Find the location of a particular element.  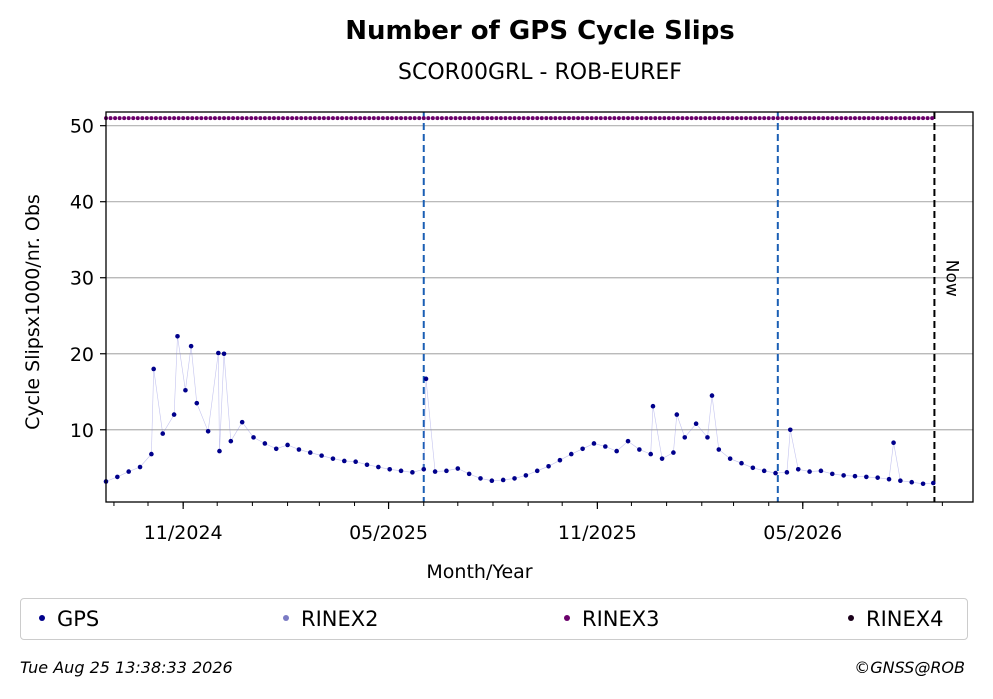

y-tick-label: 30 is located at coordinates (82, 279).